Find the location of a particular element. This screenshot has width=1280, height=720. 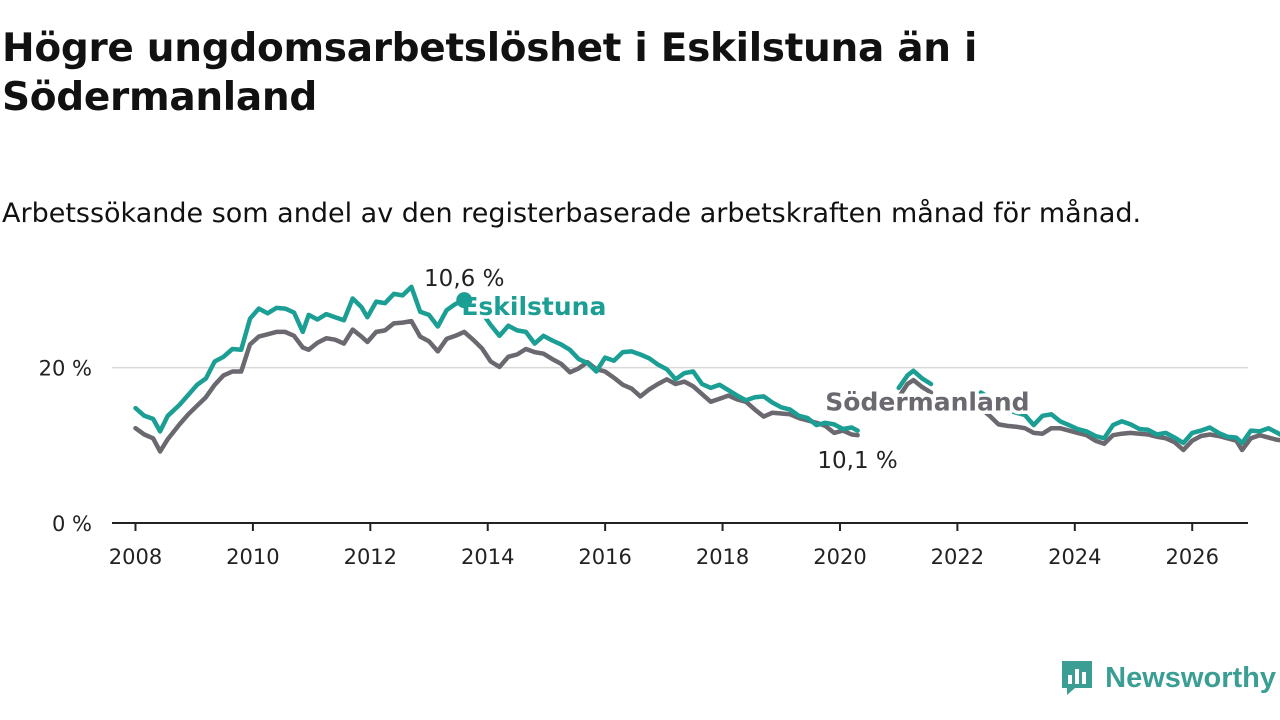

labels: Eskilstuna Södermanland 10,6 % 10,1 % is located at coordinates (727, 370).